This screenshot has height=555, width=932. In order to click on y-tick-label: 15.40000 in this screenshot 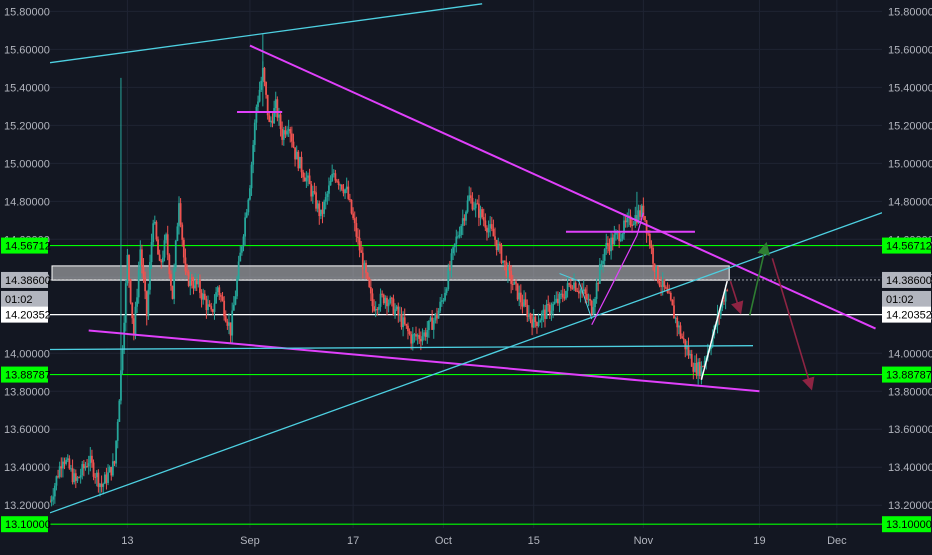, I will do `click(910, 88)`.